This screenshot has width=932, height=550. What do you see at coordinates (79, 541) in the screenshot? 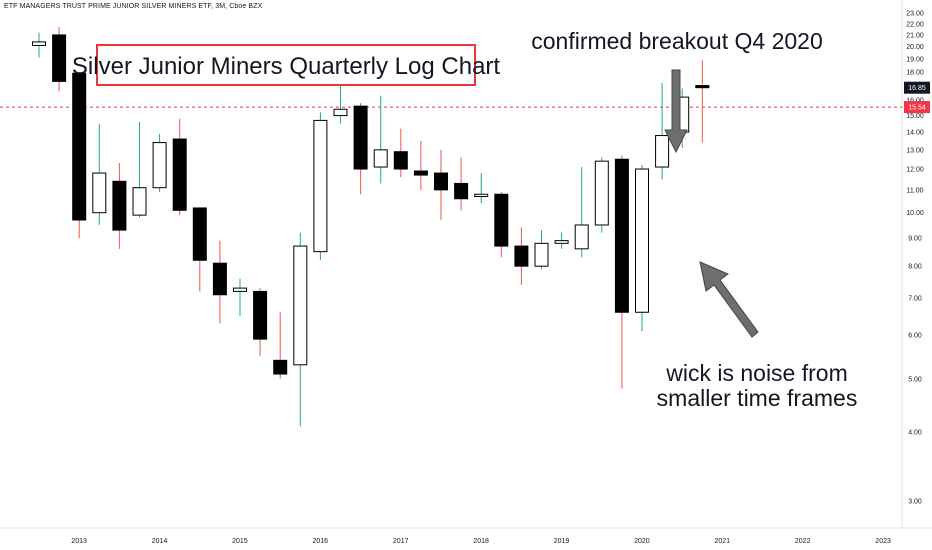
I see `x-tick-label: 2013` at bounding box center [79, 541].